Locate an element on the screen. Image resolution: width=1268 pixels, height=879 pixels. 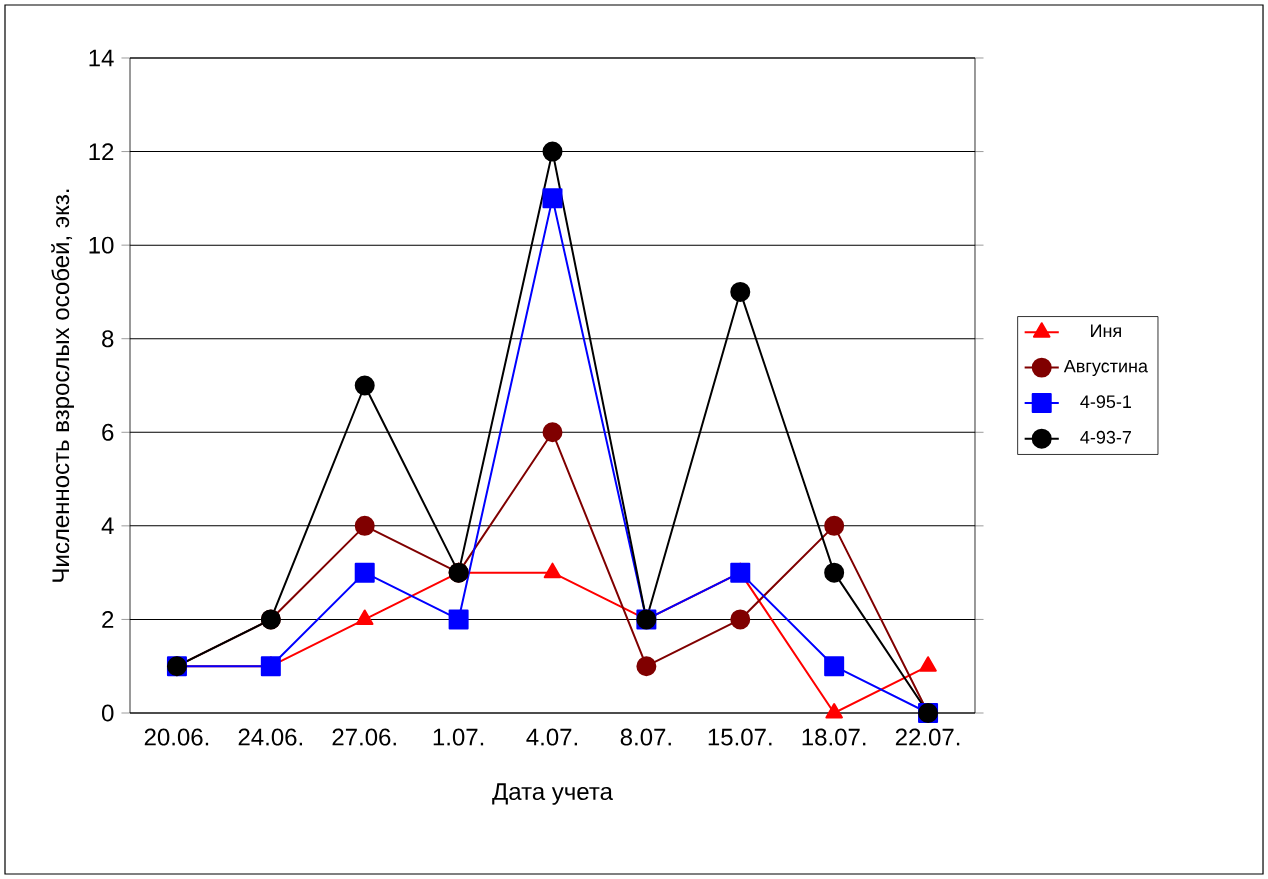
x-tick-label: 1.07. is located at coordinates (458, 737).